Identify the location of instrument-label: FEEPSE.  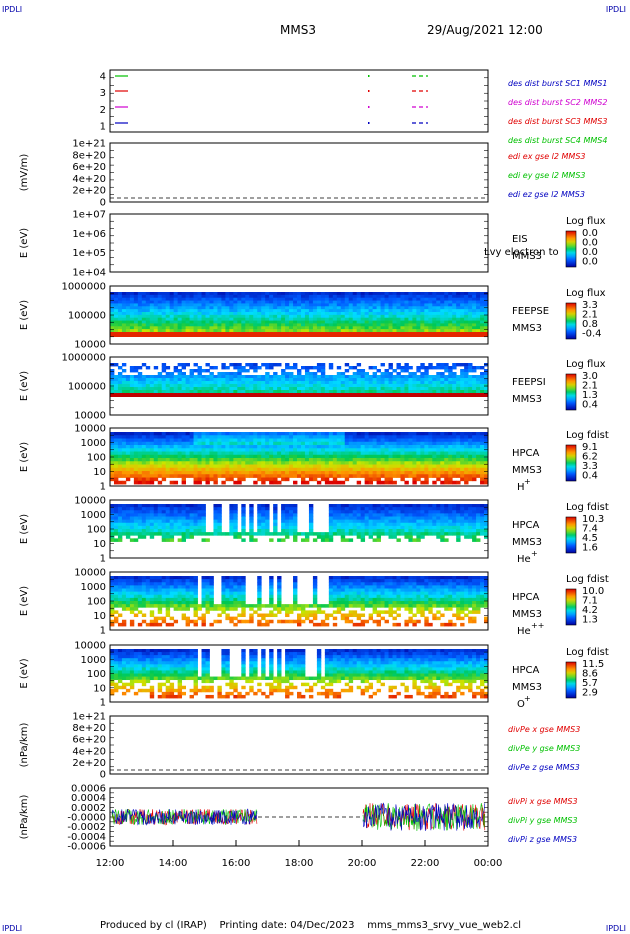
(530, 311).